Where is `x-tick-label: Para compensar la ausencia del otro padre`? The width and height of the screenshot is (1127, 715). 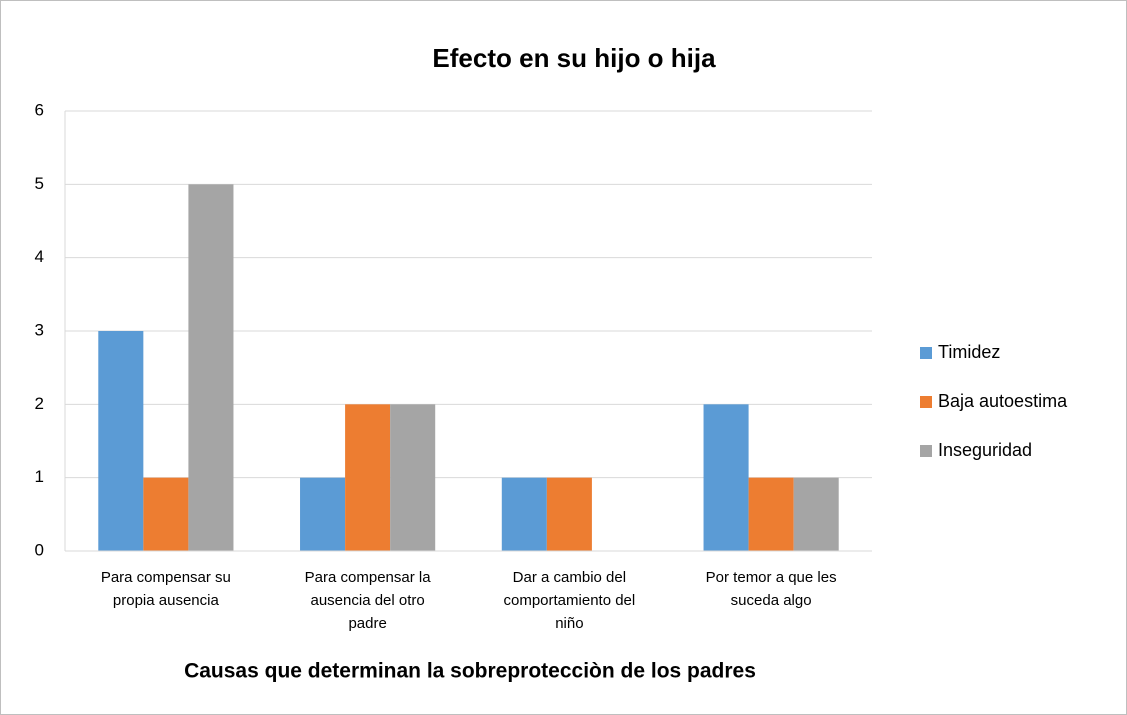
x-tick-label: Para compensar la ausencia del otro padre is located at coordinates (368, 600).